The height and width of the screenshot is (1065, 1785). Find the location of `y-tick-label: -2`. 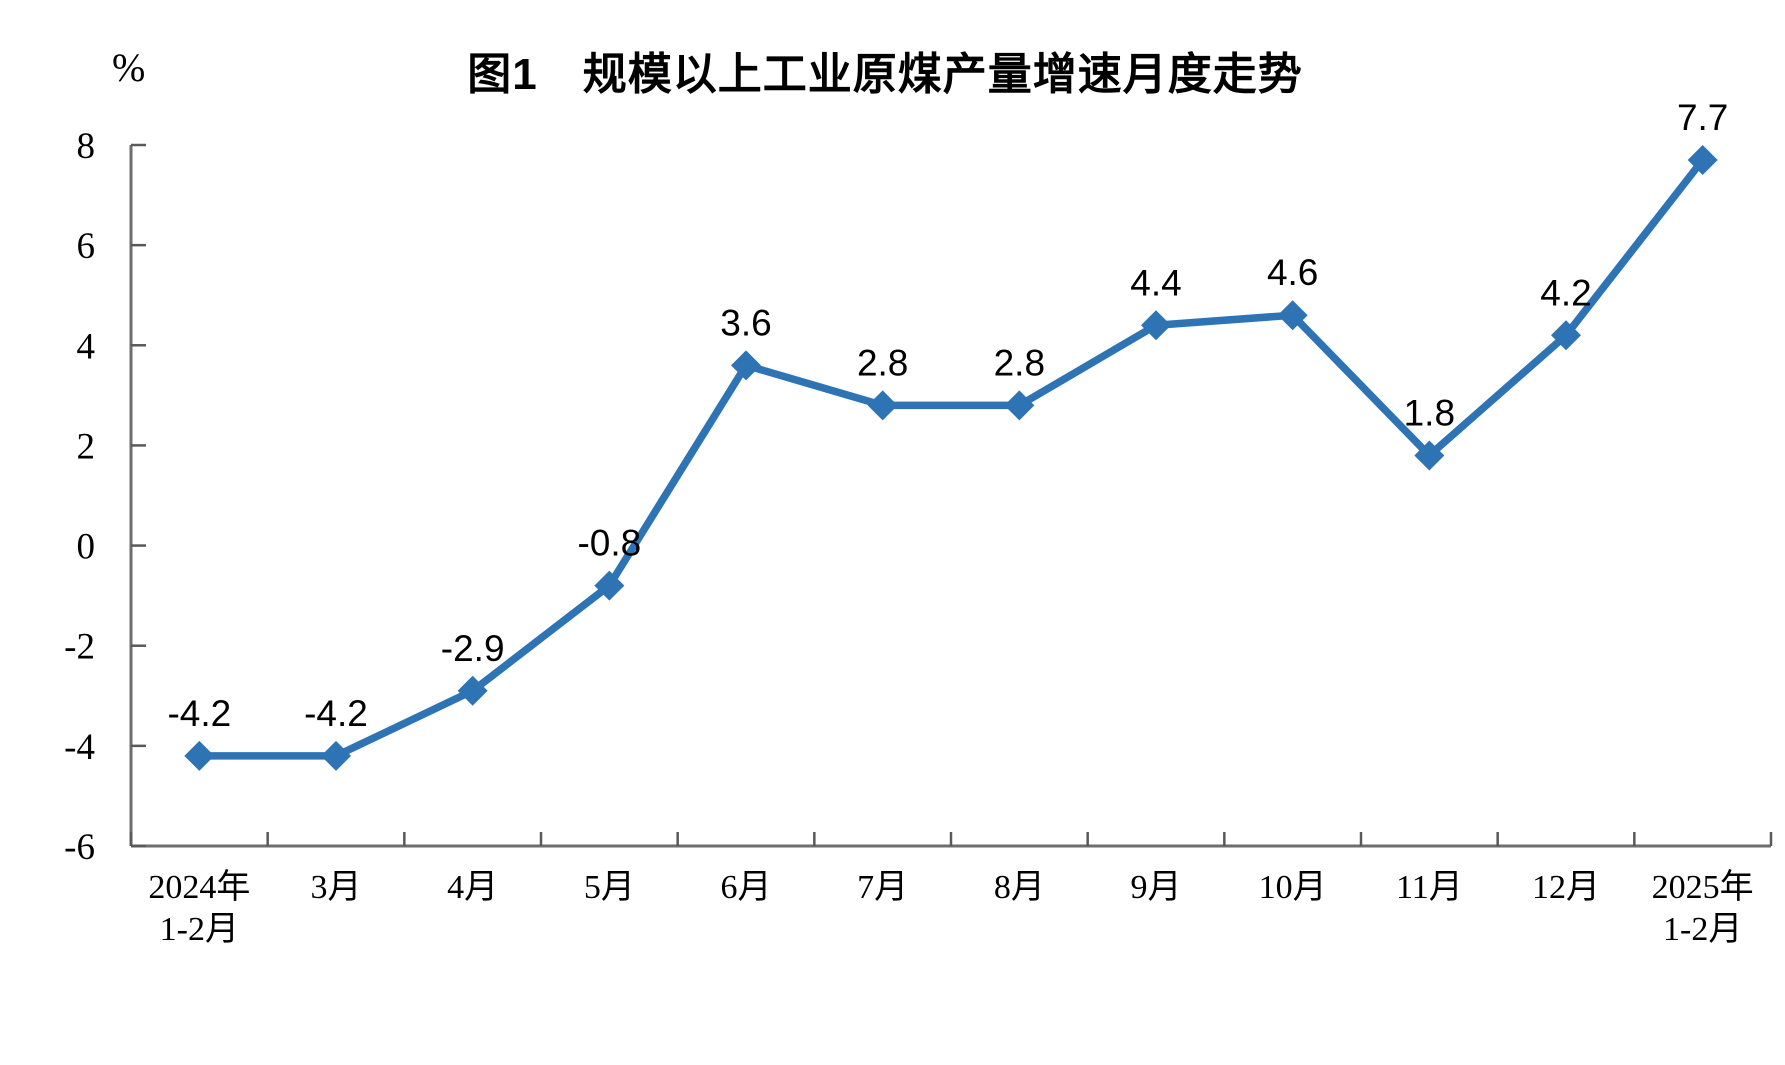

y-tick-label: -2 is located at coordinates (79, 647).